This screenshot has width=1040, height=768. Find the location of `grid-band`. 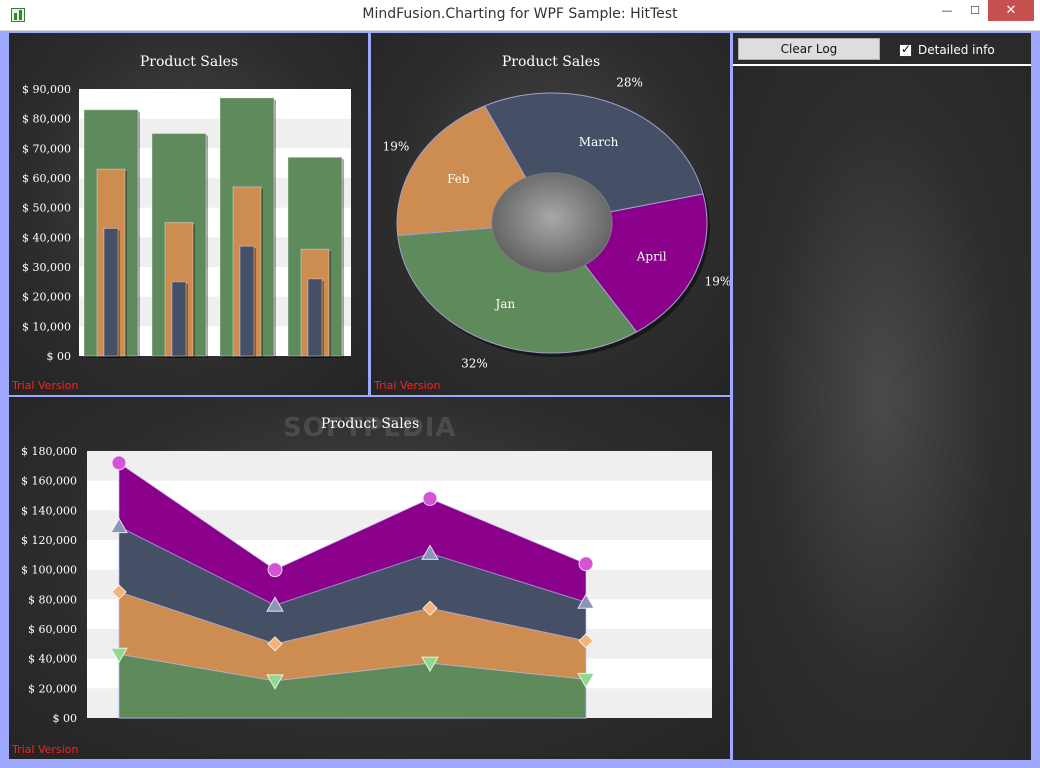

grid-band is located at coordinates (399, 466).